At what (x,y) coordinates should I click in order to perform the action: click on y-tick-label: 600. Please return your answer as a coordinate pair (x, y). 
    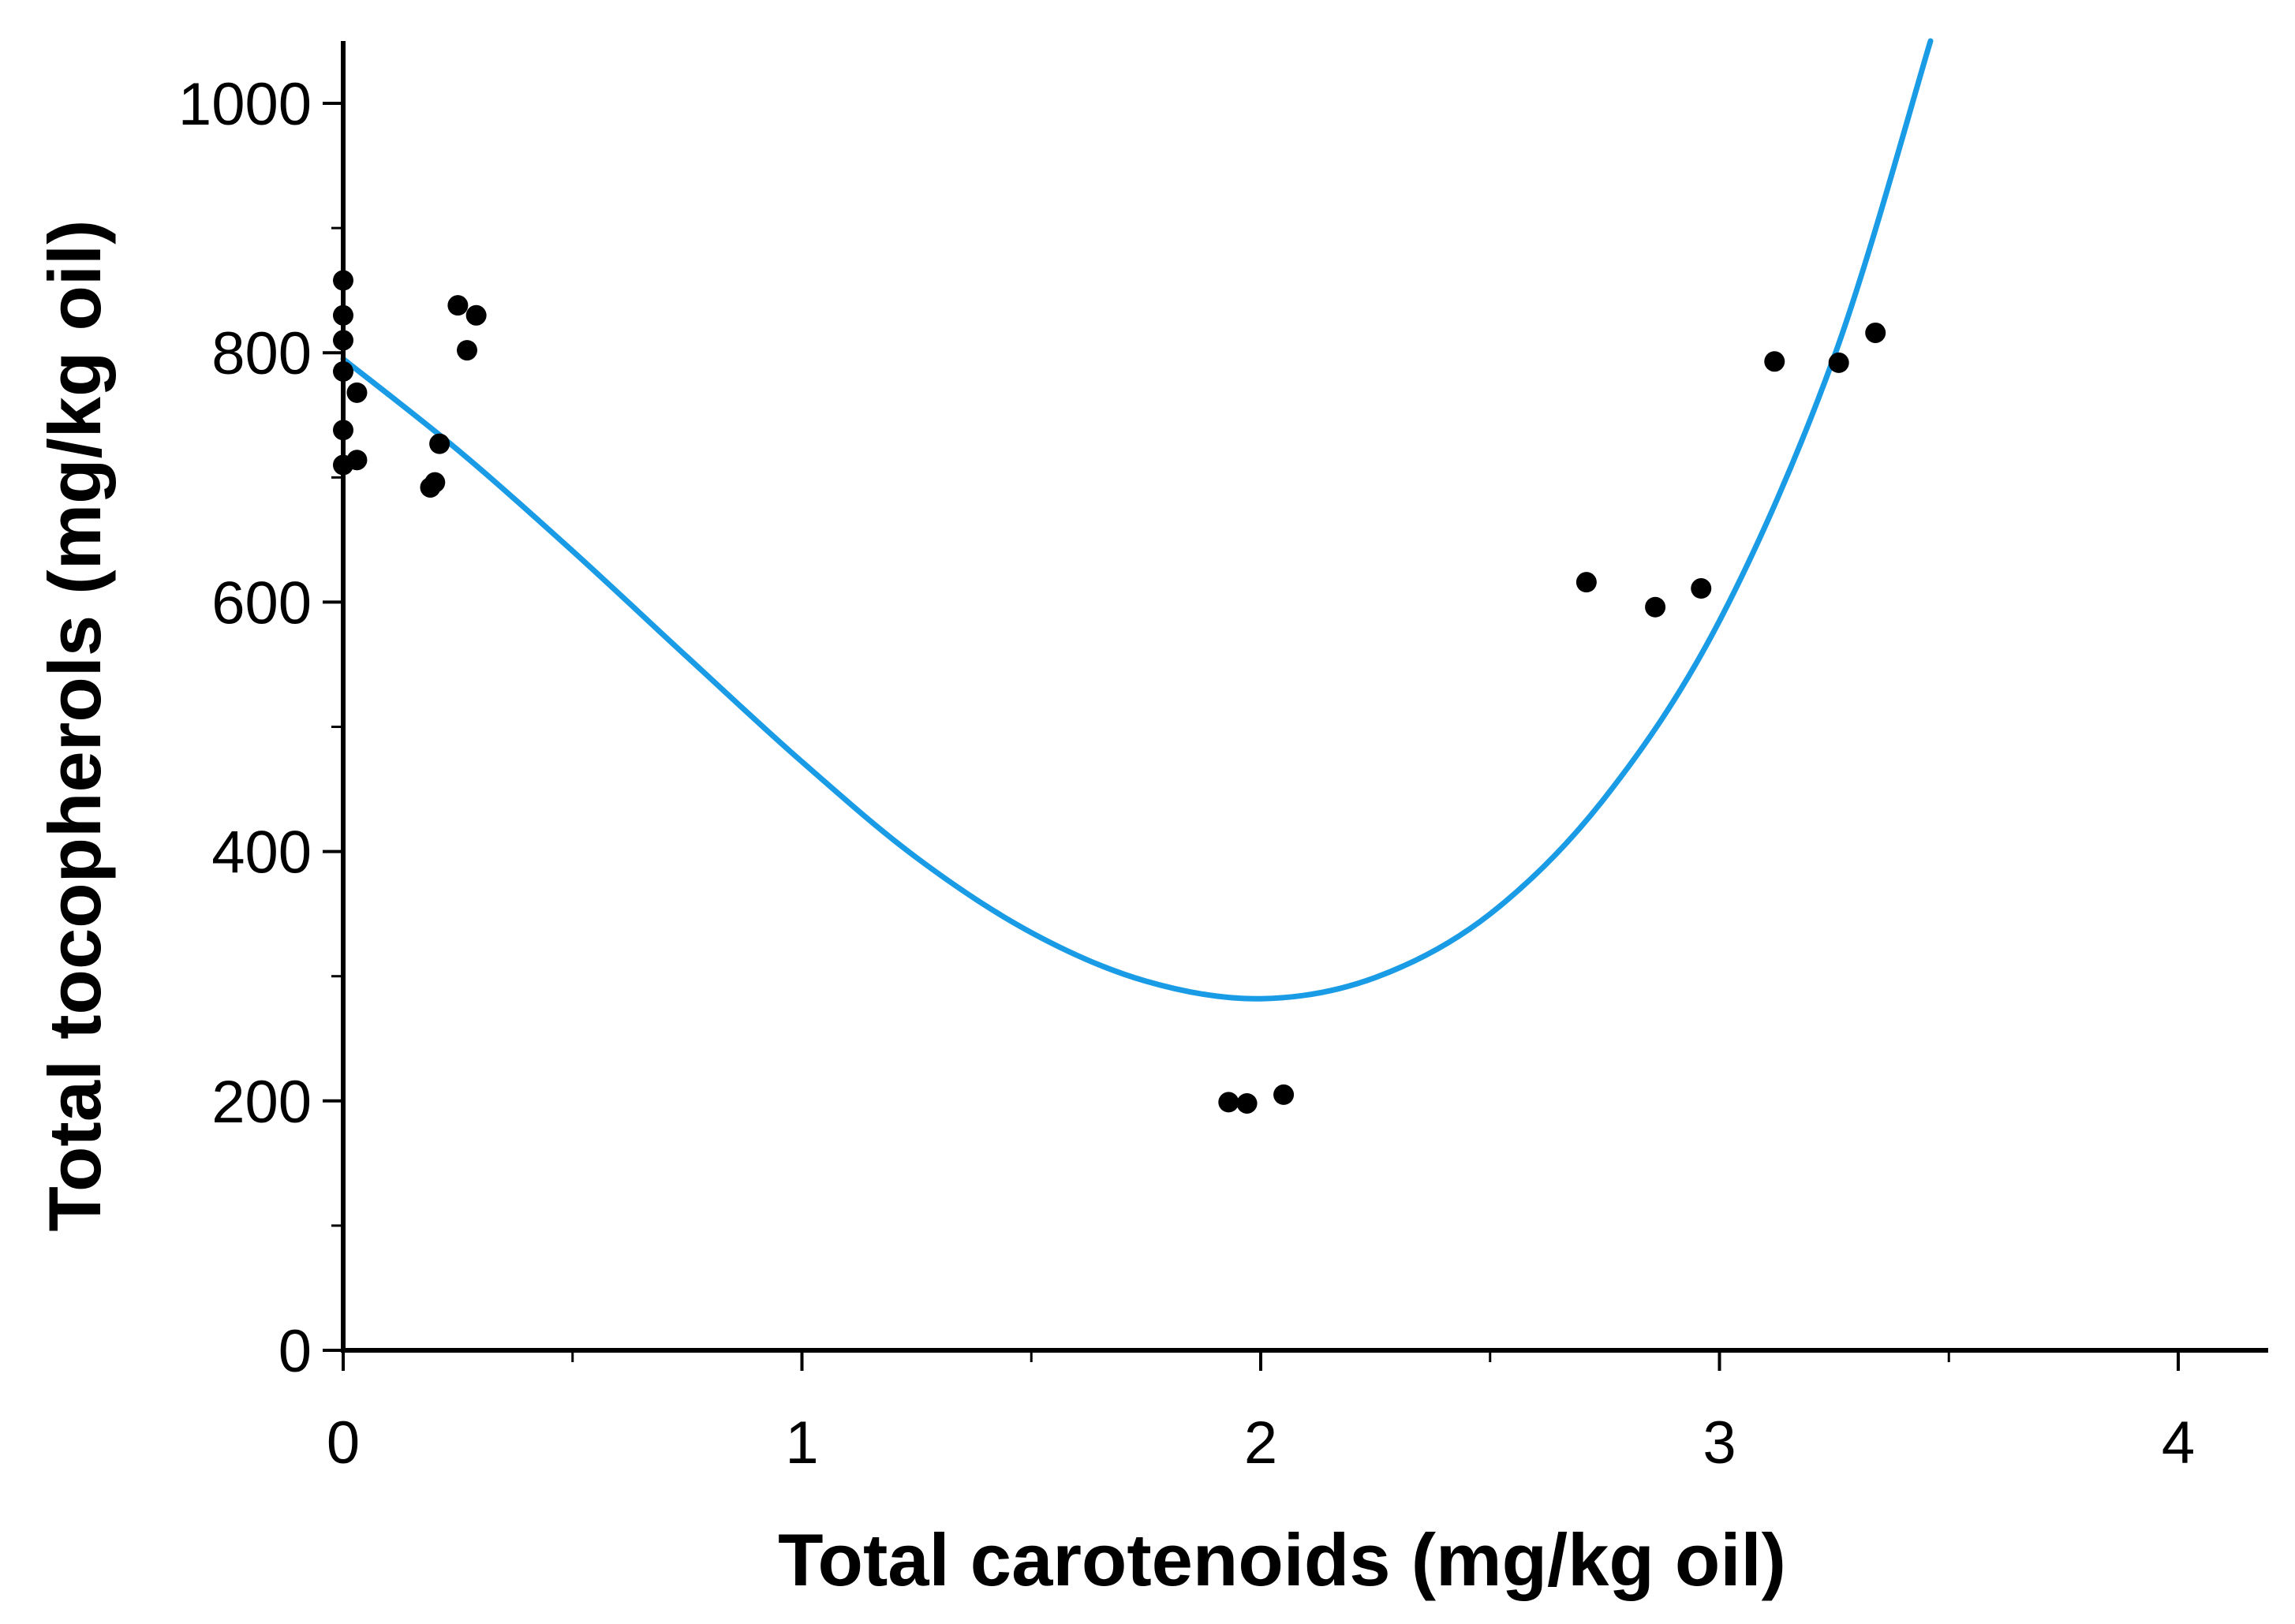
    Looking at the image, I should click on (261, 603).